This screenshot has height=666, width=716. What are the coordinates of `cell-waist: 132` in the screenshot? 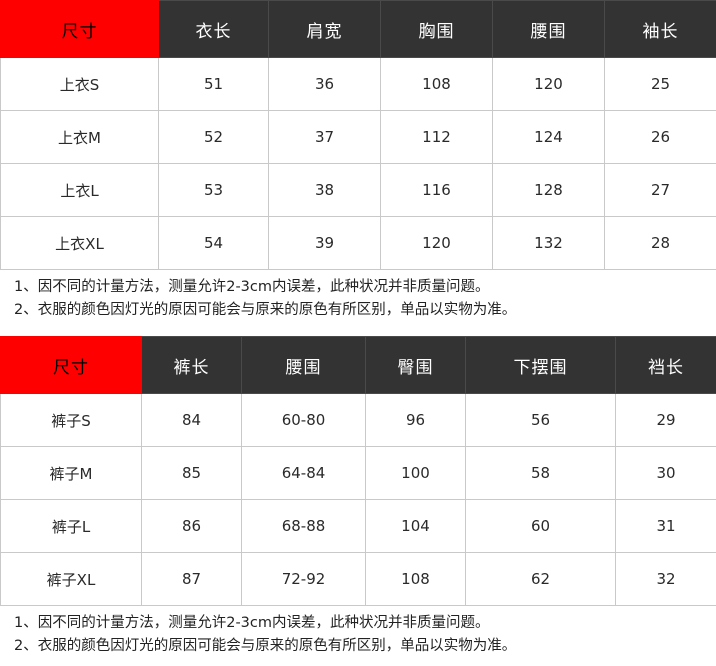 It's located at (549, 243).